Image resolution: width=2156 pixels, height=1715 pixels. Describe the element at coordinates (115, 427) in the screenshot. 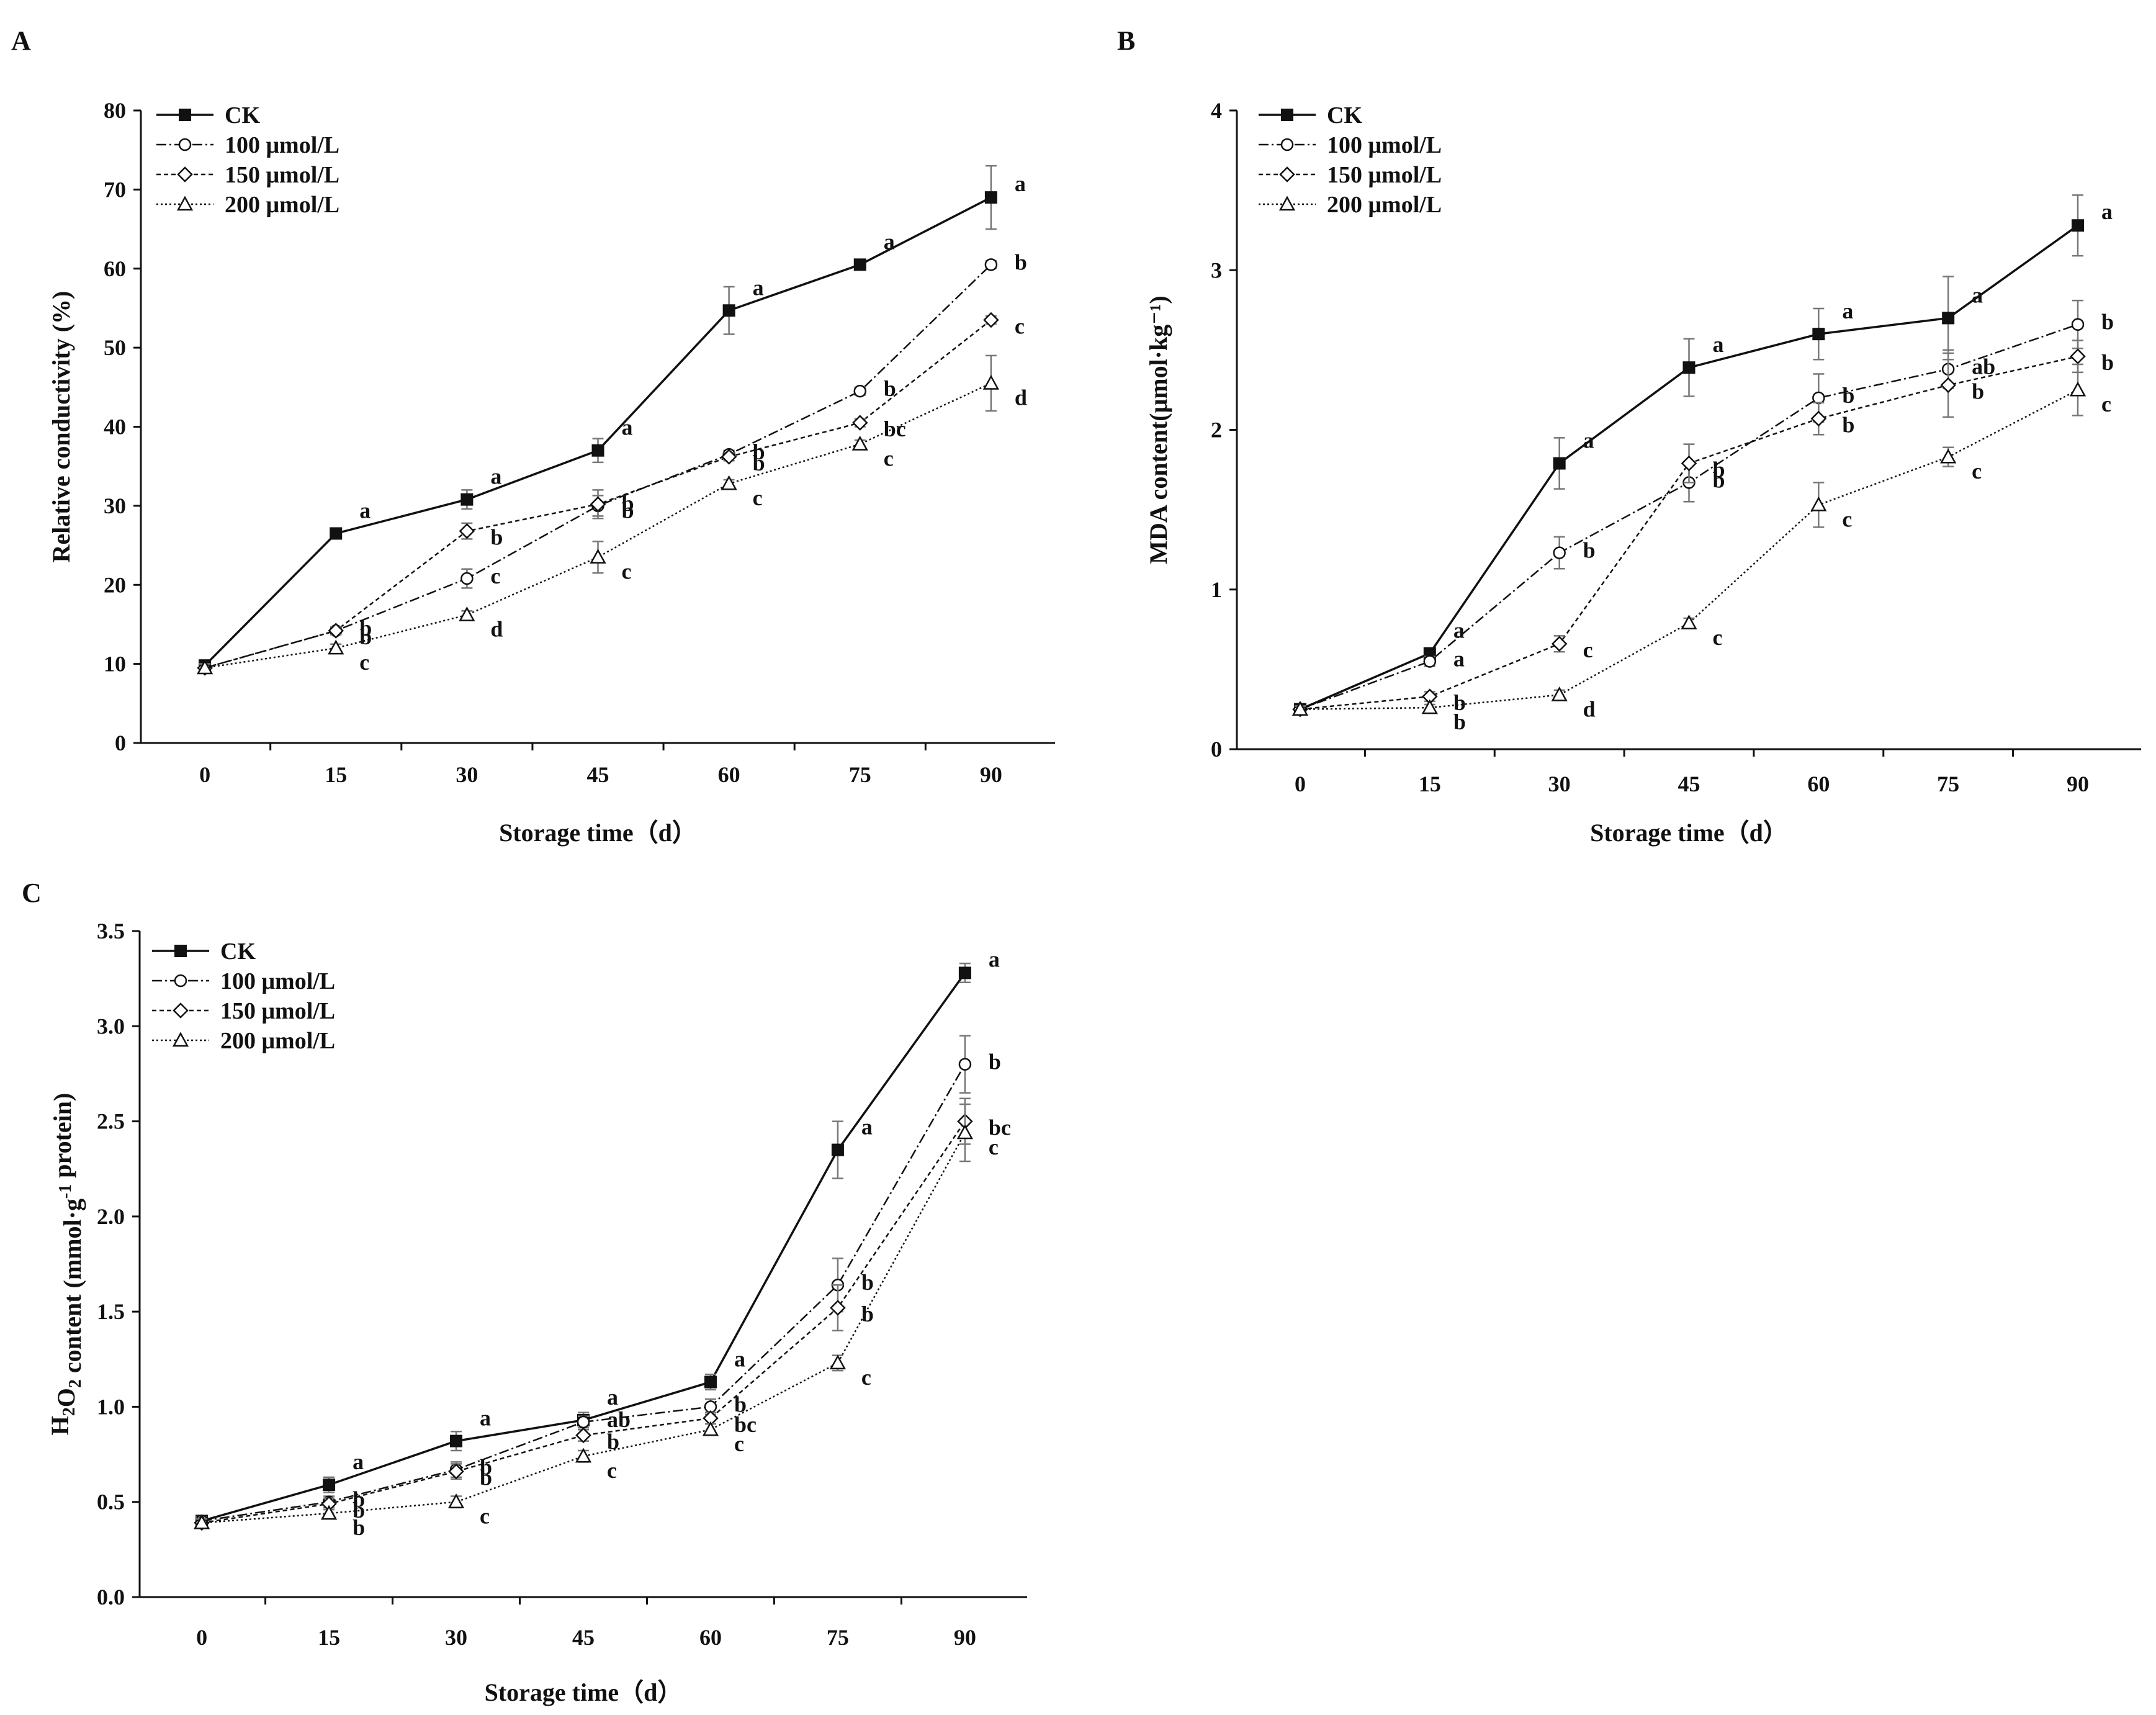

I see `y-tick-label-a: 40` at that location.